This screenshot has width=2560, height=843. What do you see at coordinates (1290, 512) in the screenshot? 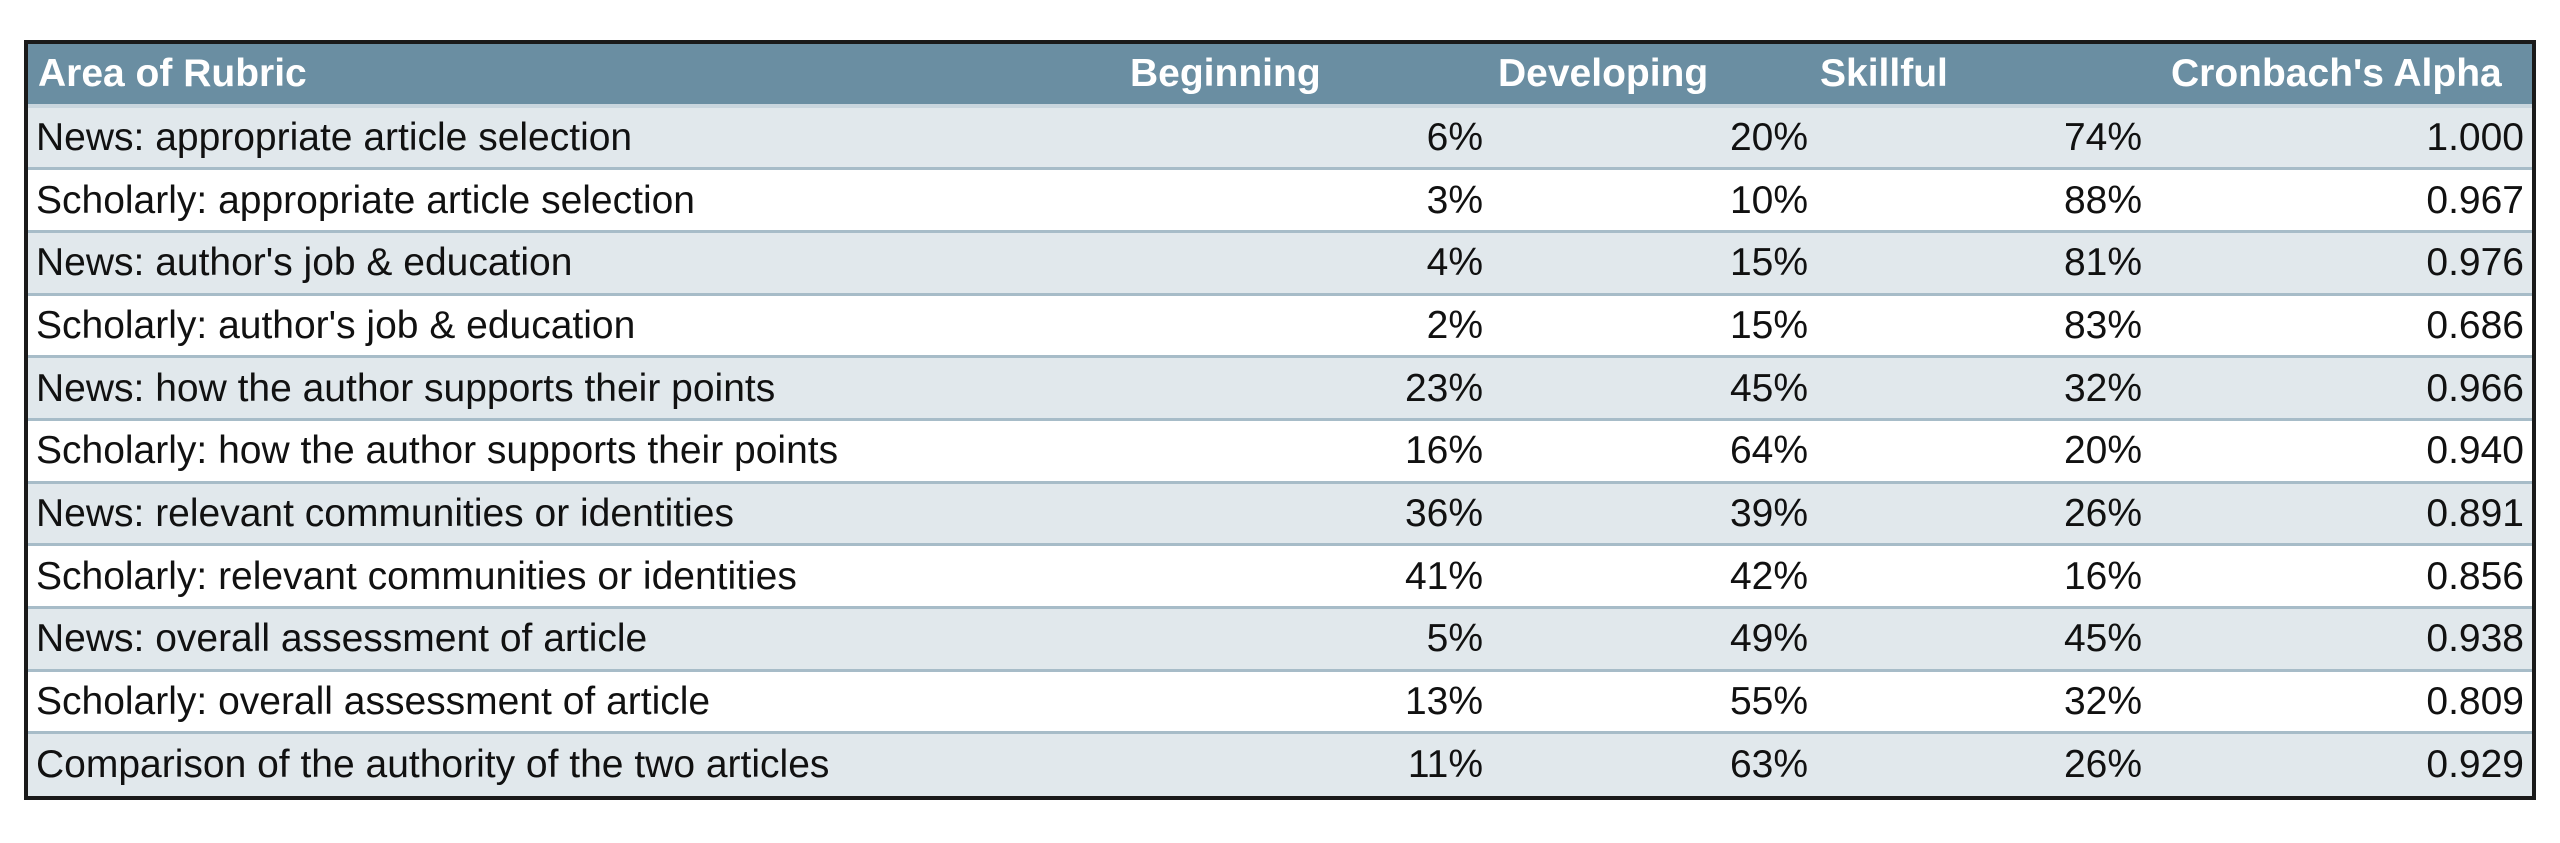
I see `cell-beginning: 36%` at bounding box center [1290, 512].